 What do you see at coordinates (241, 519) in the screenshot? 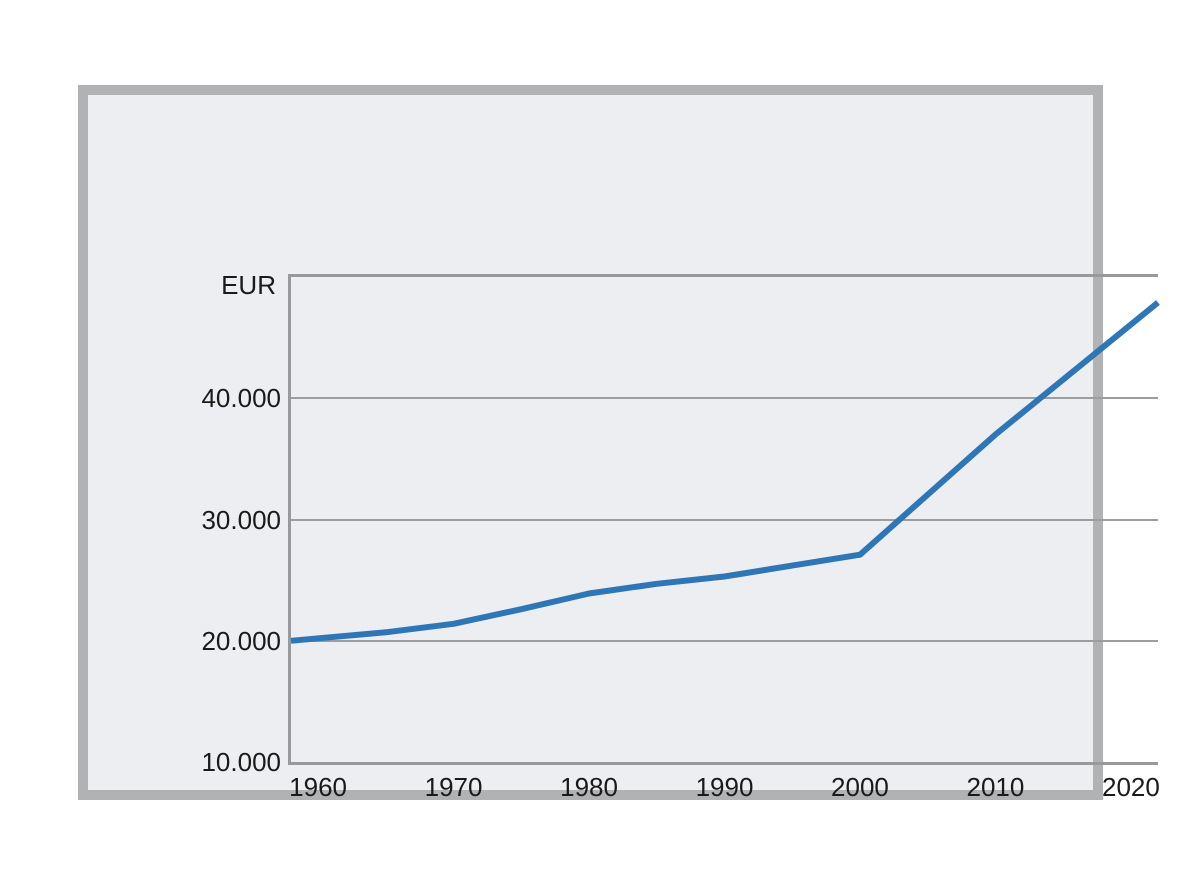
I see `y-tick-label-30000: 30.000` at bounding box center [241, 519].